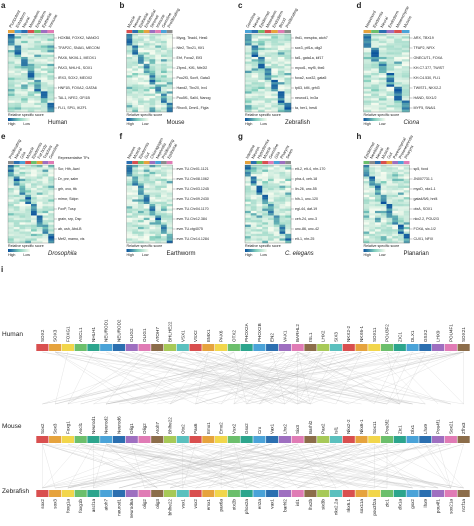  Describe the element at coordinates (424, 239) in the screenshot. I see `gene-label: CUX1, NFIX` at that location.